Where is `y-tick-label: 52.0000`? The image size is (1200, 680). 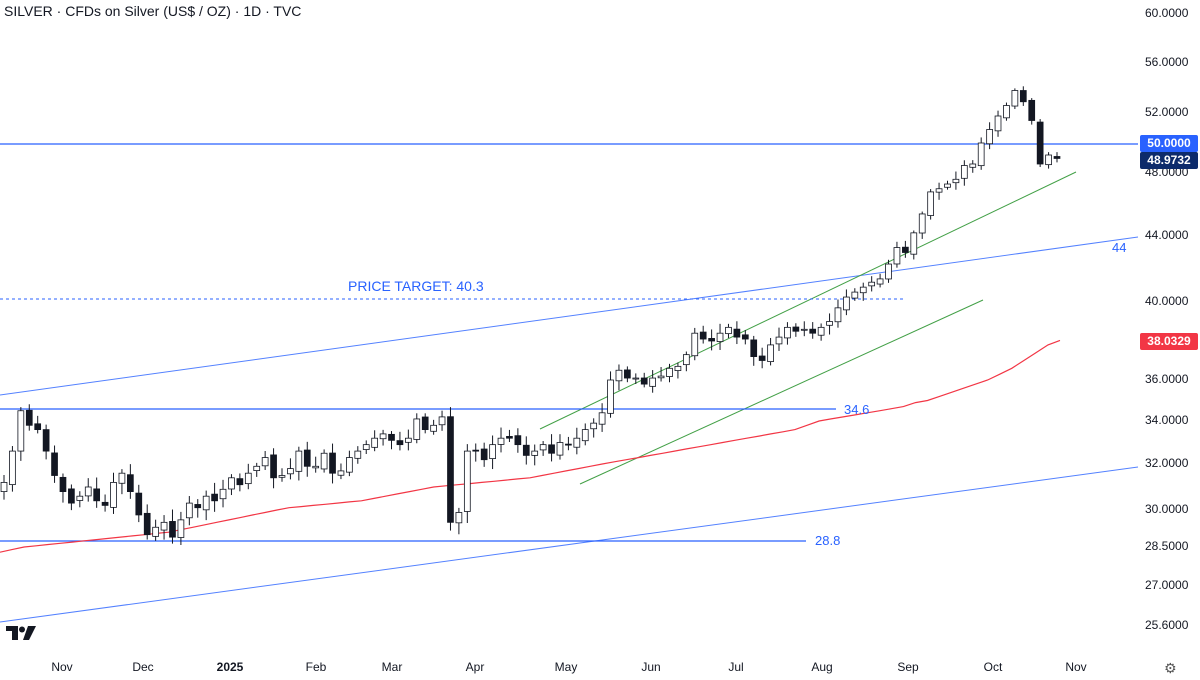
y-tick-label: 52.0000 is located at coordinates (1167, 112).